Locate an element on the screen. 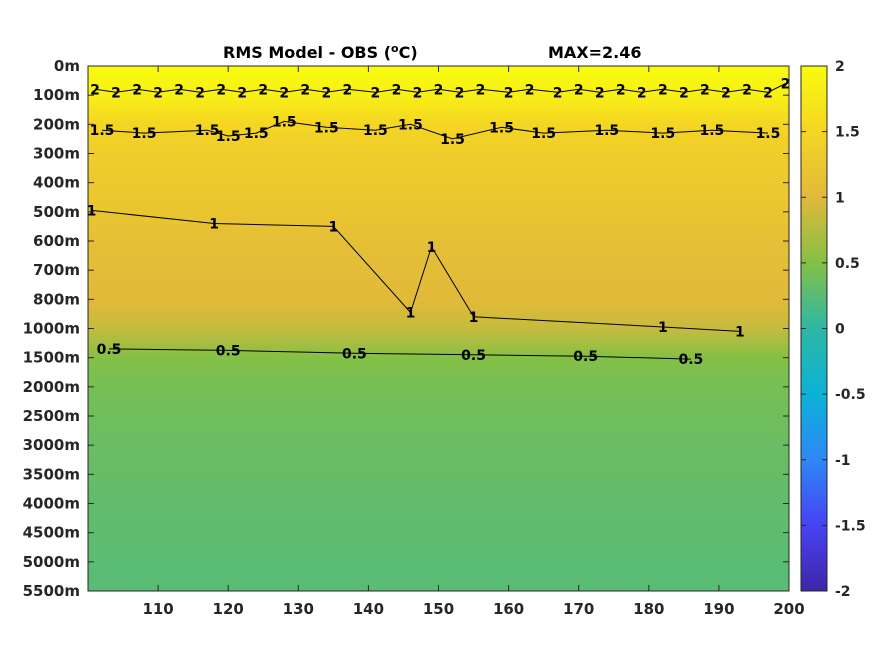  y-tick-label: 5500m is located at coordinates (51, 591).